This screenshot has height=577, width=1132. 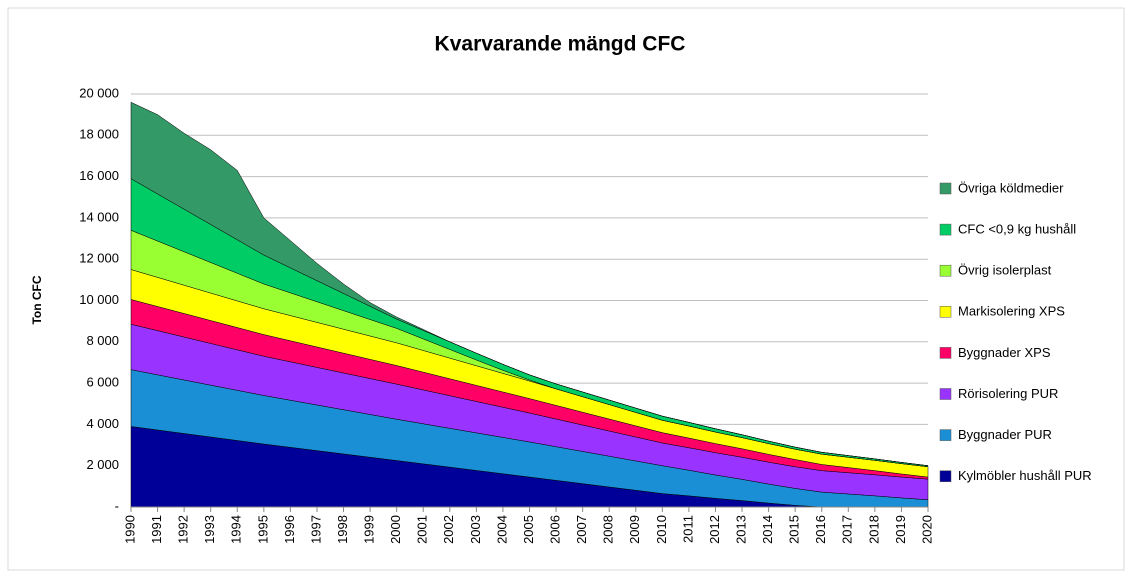 I want to click on y-tick-label: 12 000, so click(x=99, y=258).